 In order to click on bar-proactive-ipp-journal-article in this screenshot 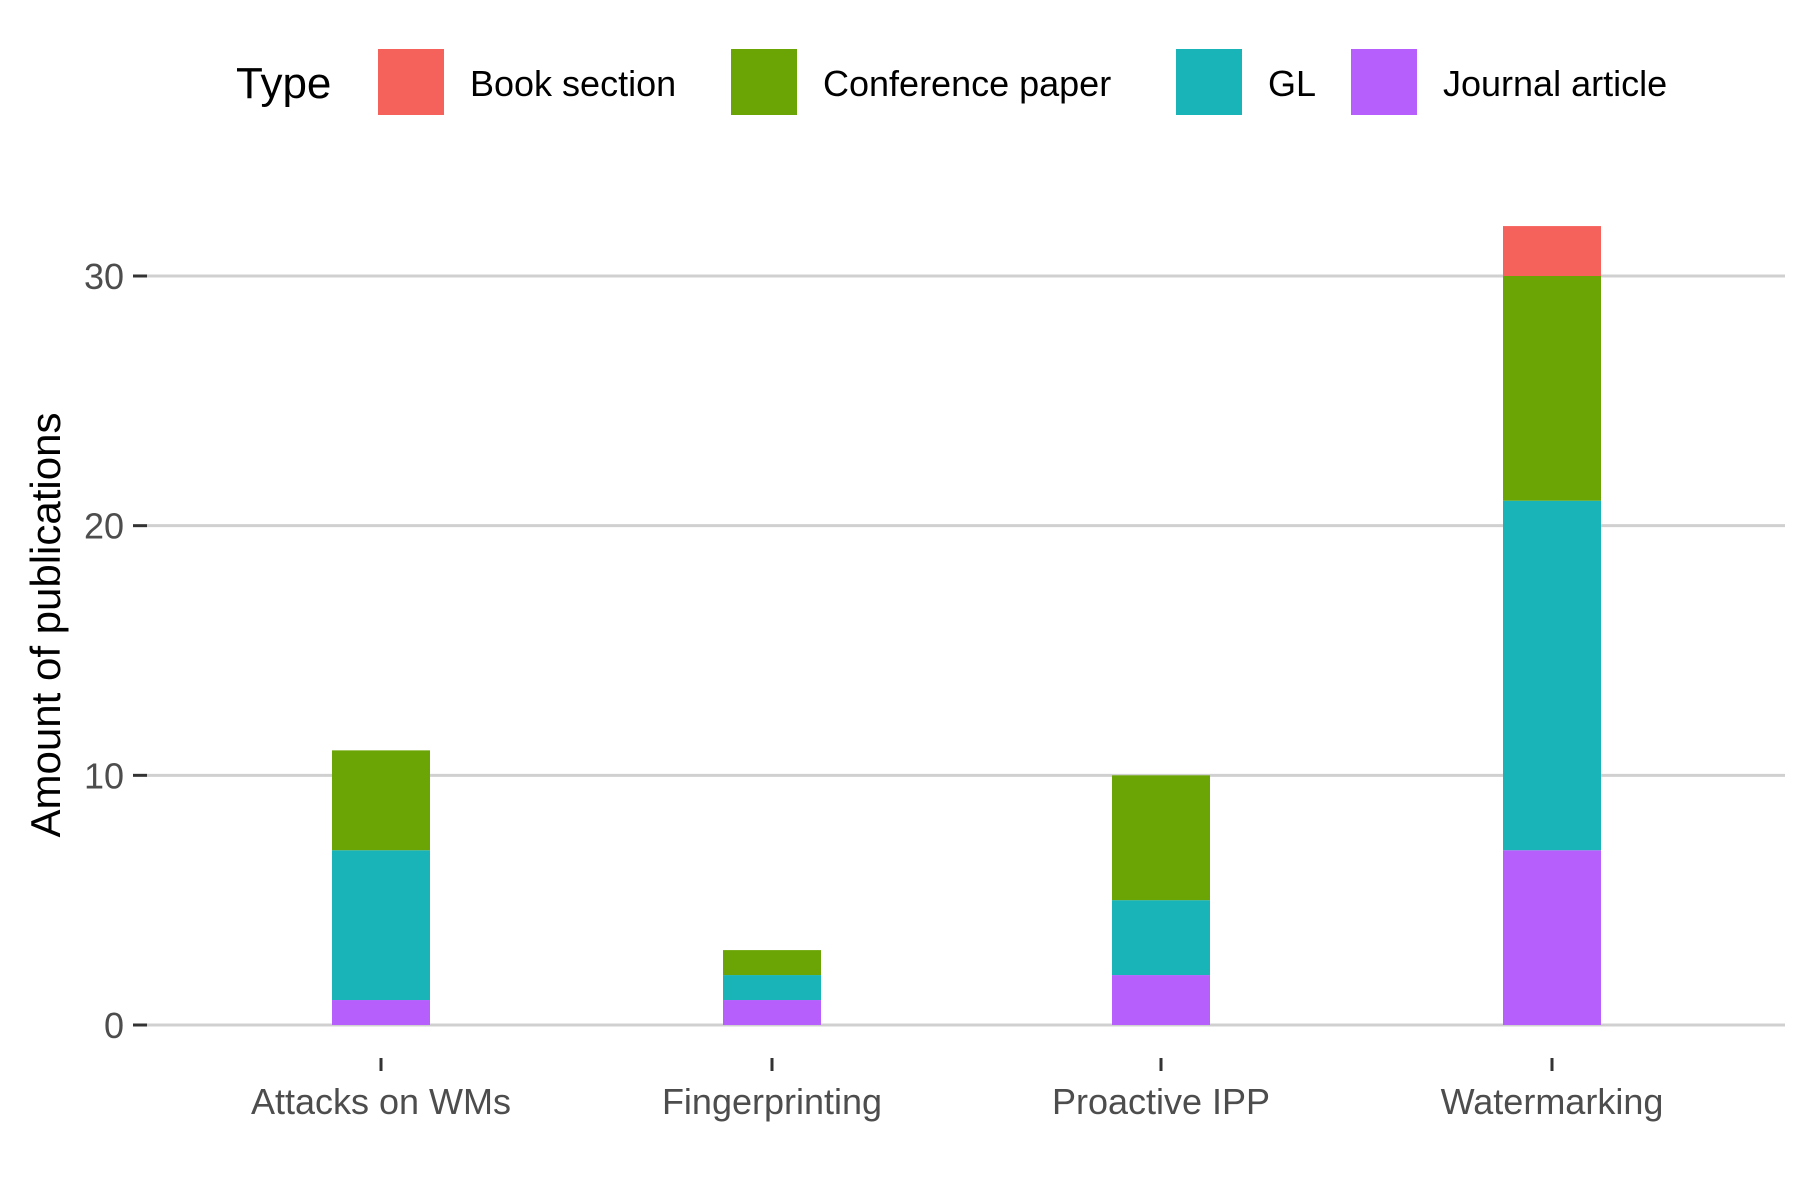, I will do `click(1161, 1000)`.